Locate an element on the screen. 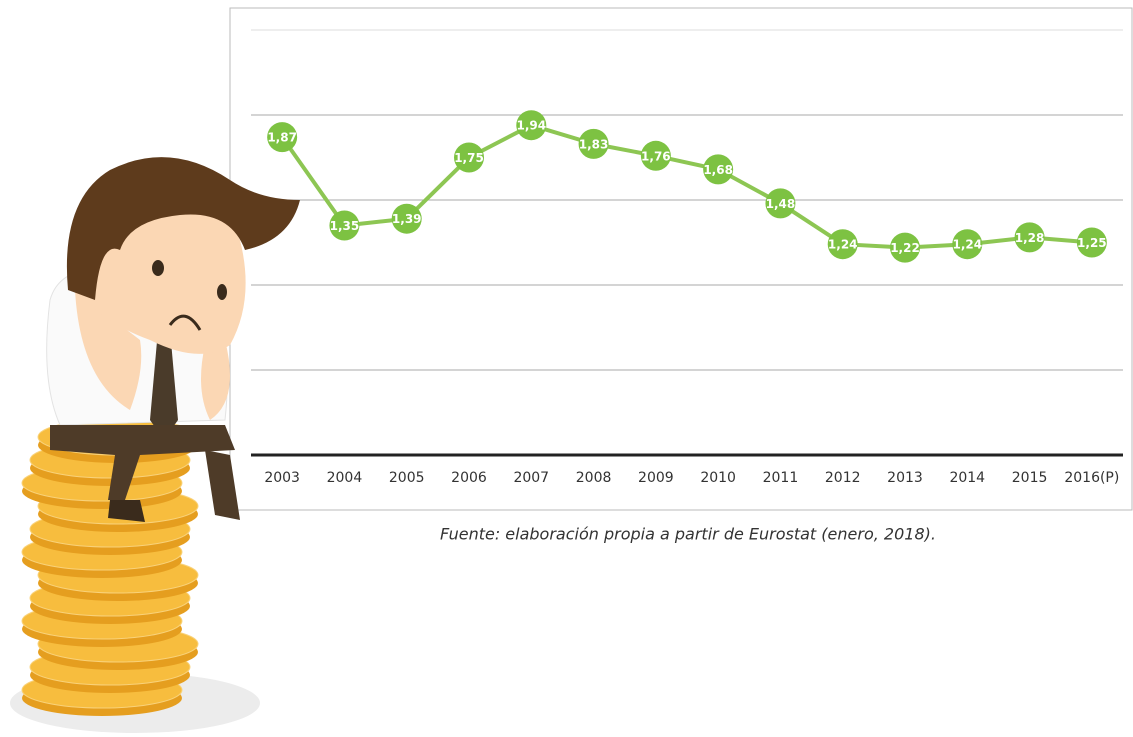 Image resolution: width=1133 pixels, height=737 pixels. value-label: 1,75 is located at coordinates (469, 158).